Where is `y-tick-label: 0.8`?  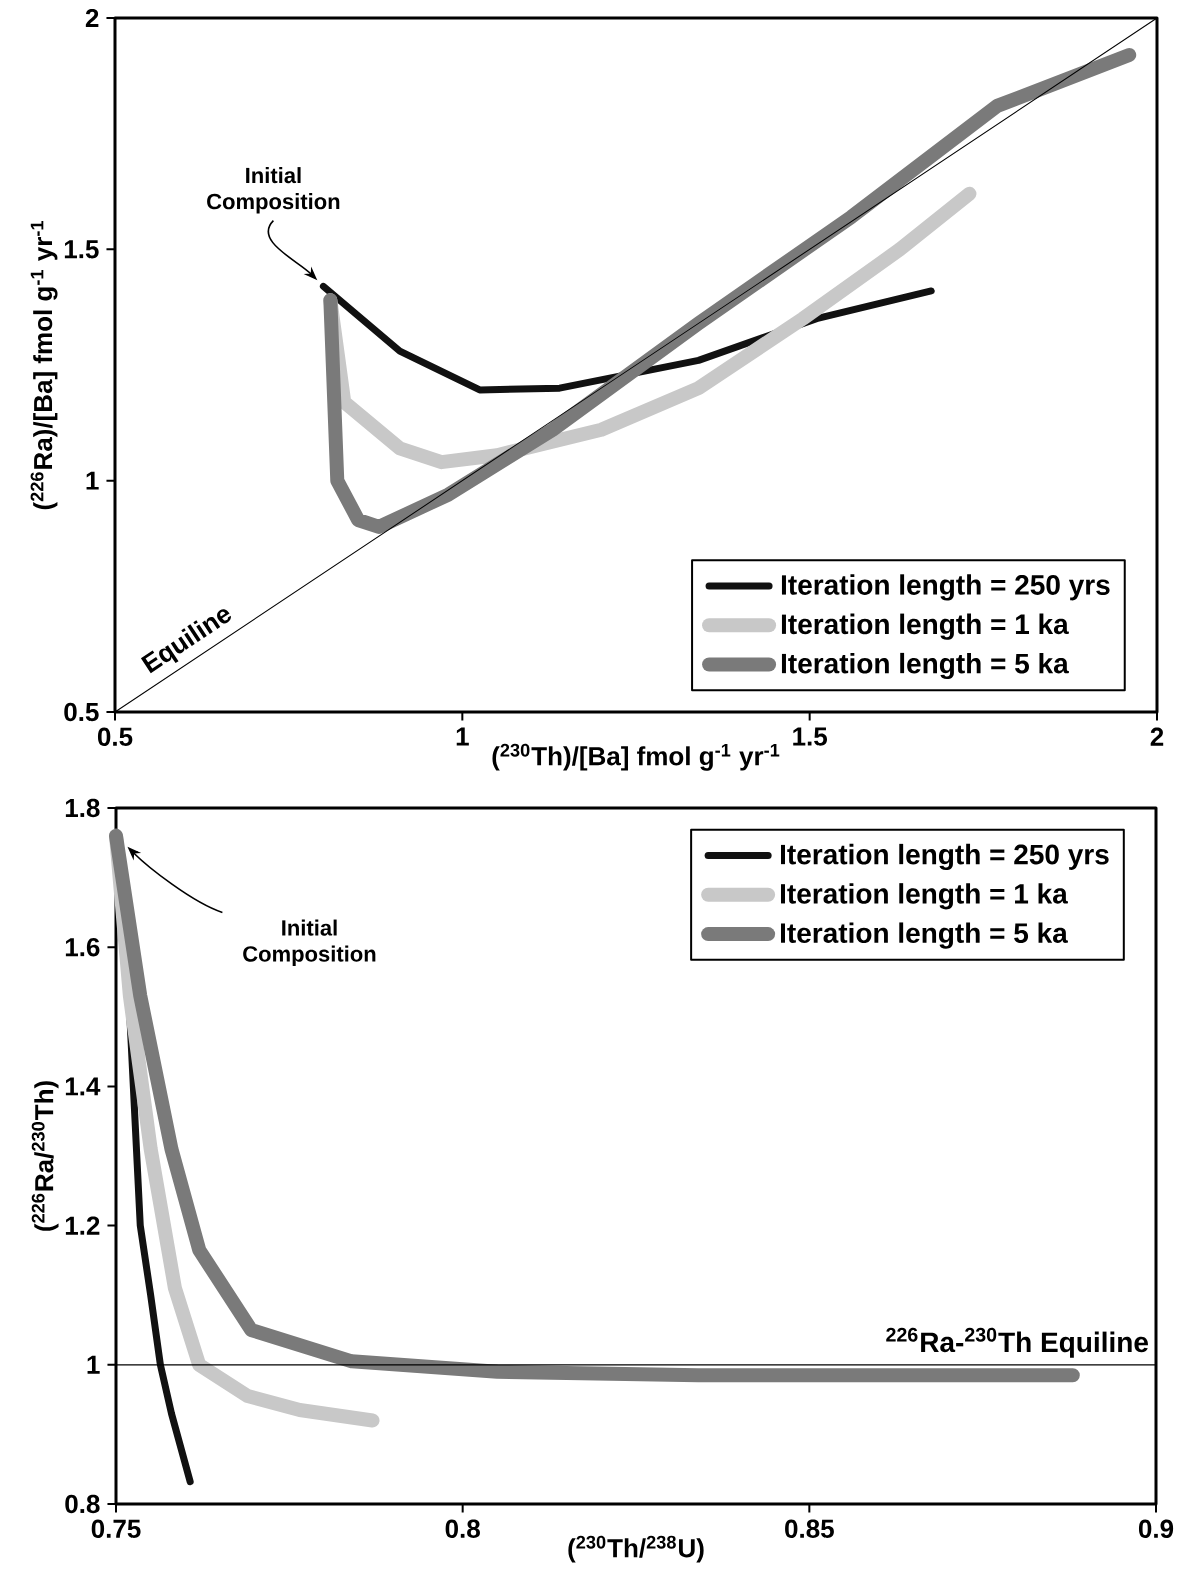
y-tick-label: 0.8 is located at coordinates (82, 1504).